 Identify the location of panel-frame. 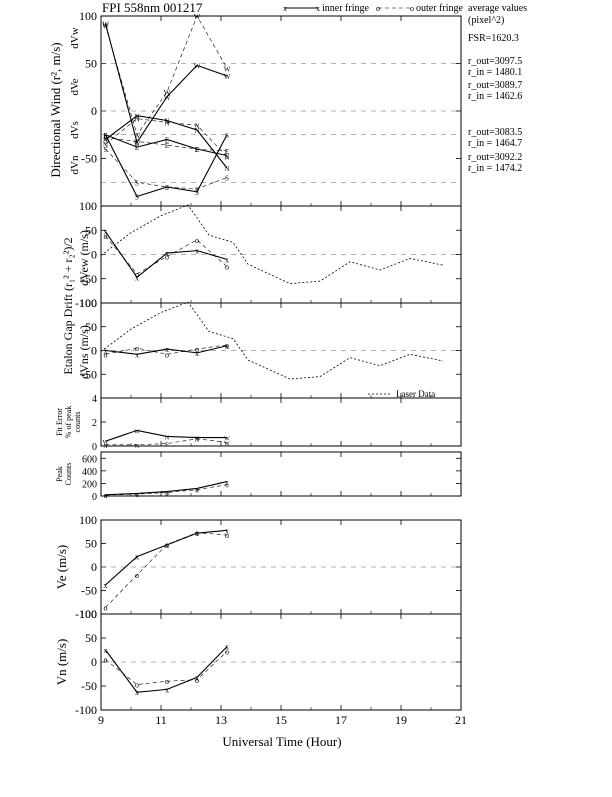
(281, 474).